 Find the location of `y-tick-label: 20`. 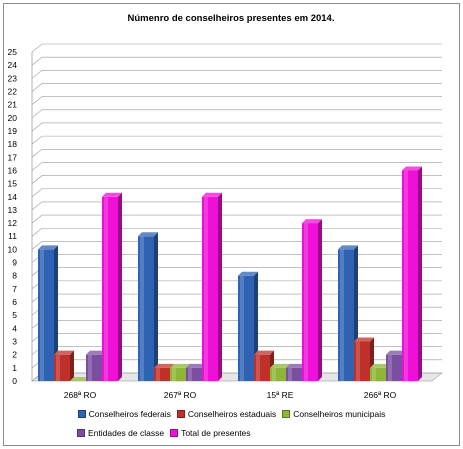

y-tick-label: 20 is located at coordinates (13, 118).